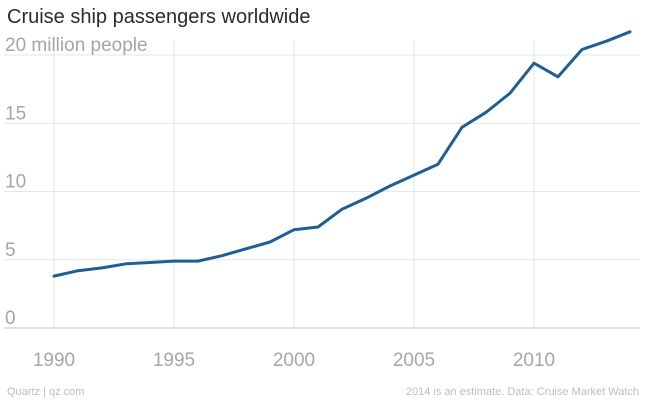 The width and height of the screenshot is (645, 403). Describe the element at coordinates (46, 392) in the screenshot. I see `source-credit: Quartz | qz.com` at that location.